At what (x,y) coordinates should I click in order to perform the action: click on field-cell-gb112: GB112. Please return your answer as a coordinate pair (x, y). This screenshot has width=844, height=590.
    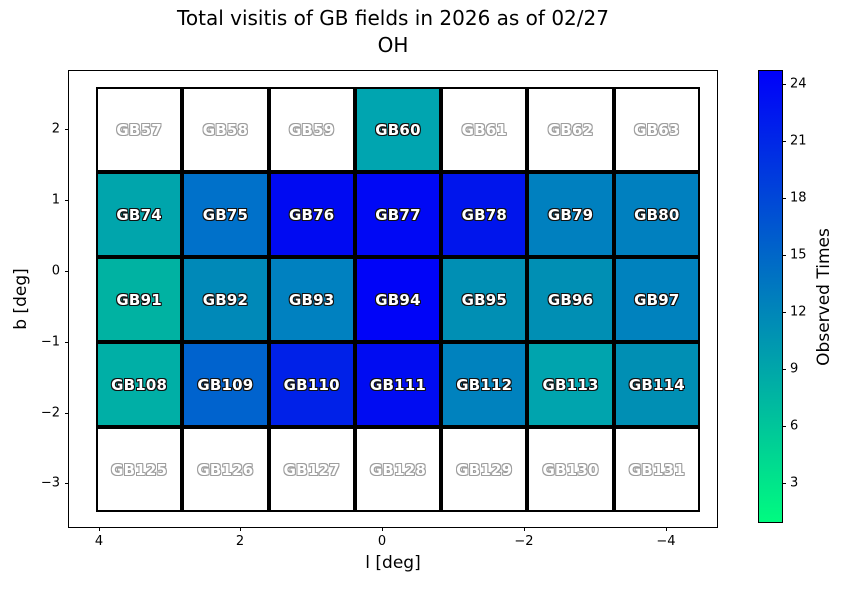
    Looking at the image, I should click on (484, 384).